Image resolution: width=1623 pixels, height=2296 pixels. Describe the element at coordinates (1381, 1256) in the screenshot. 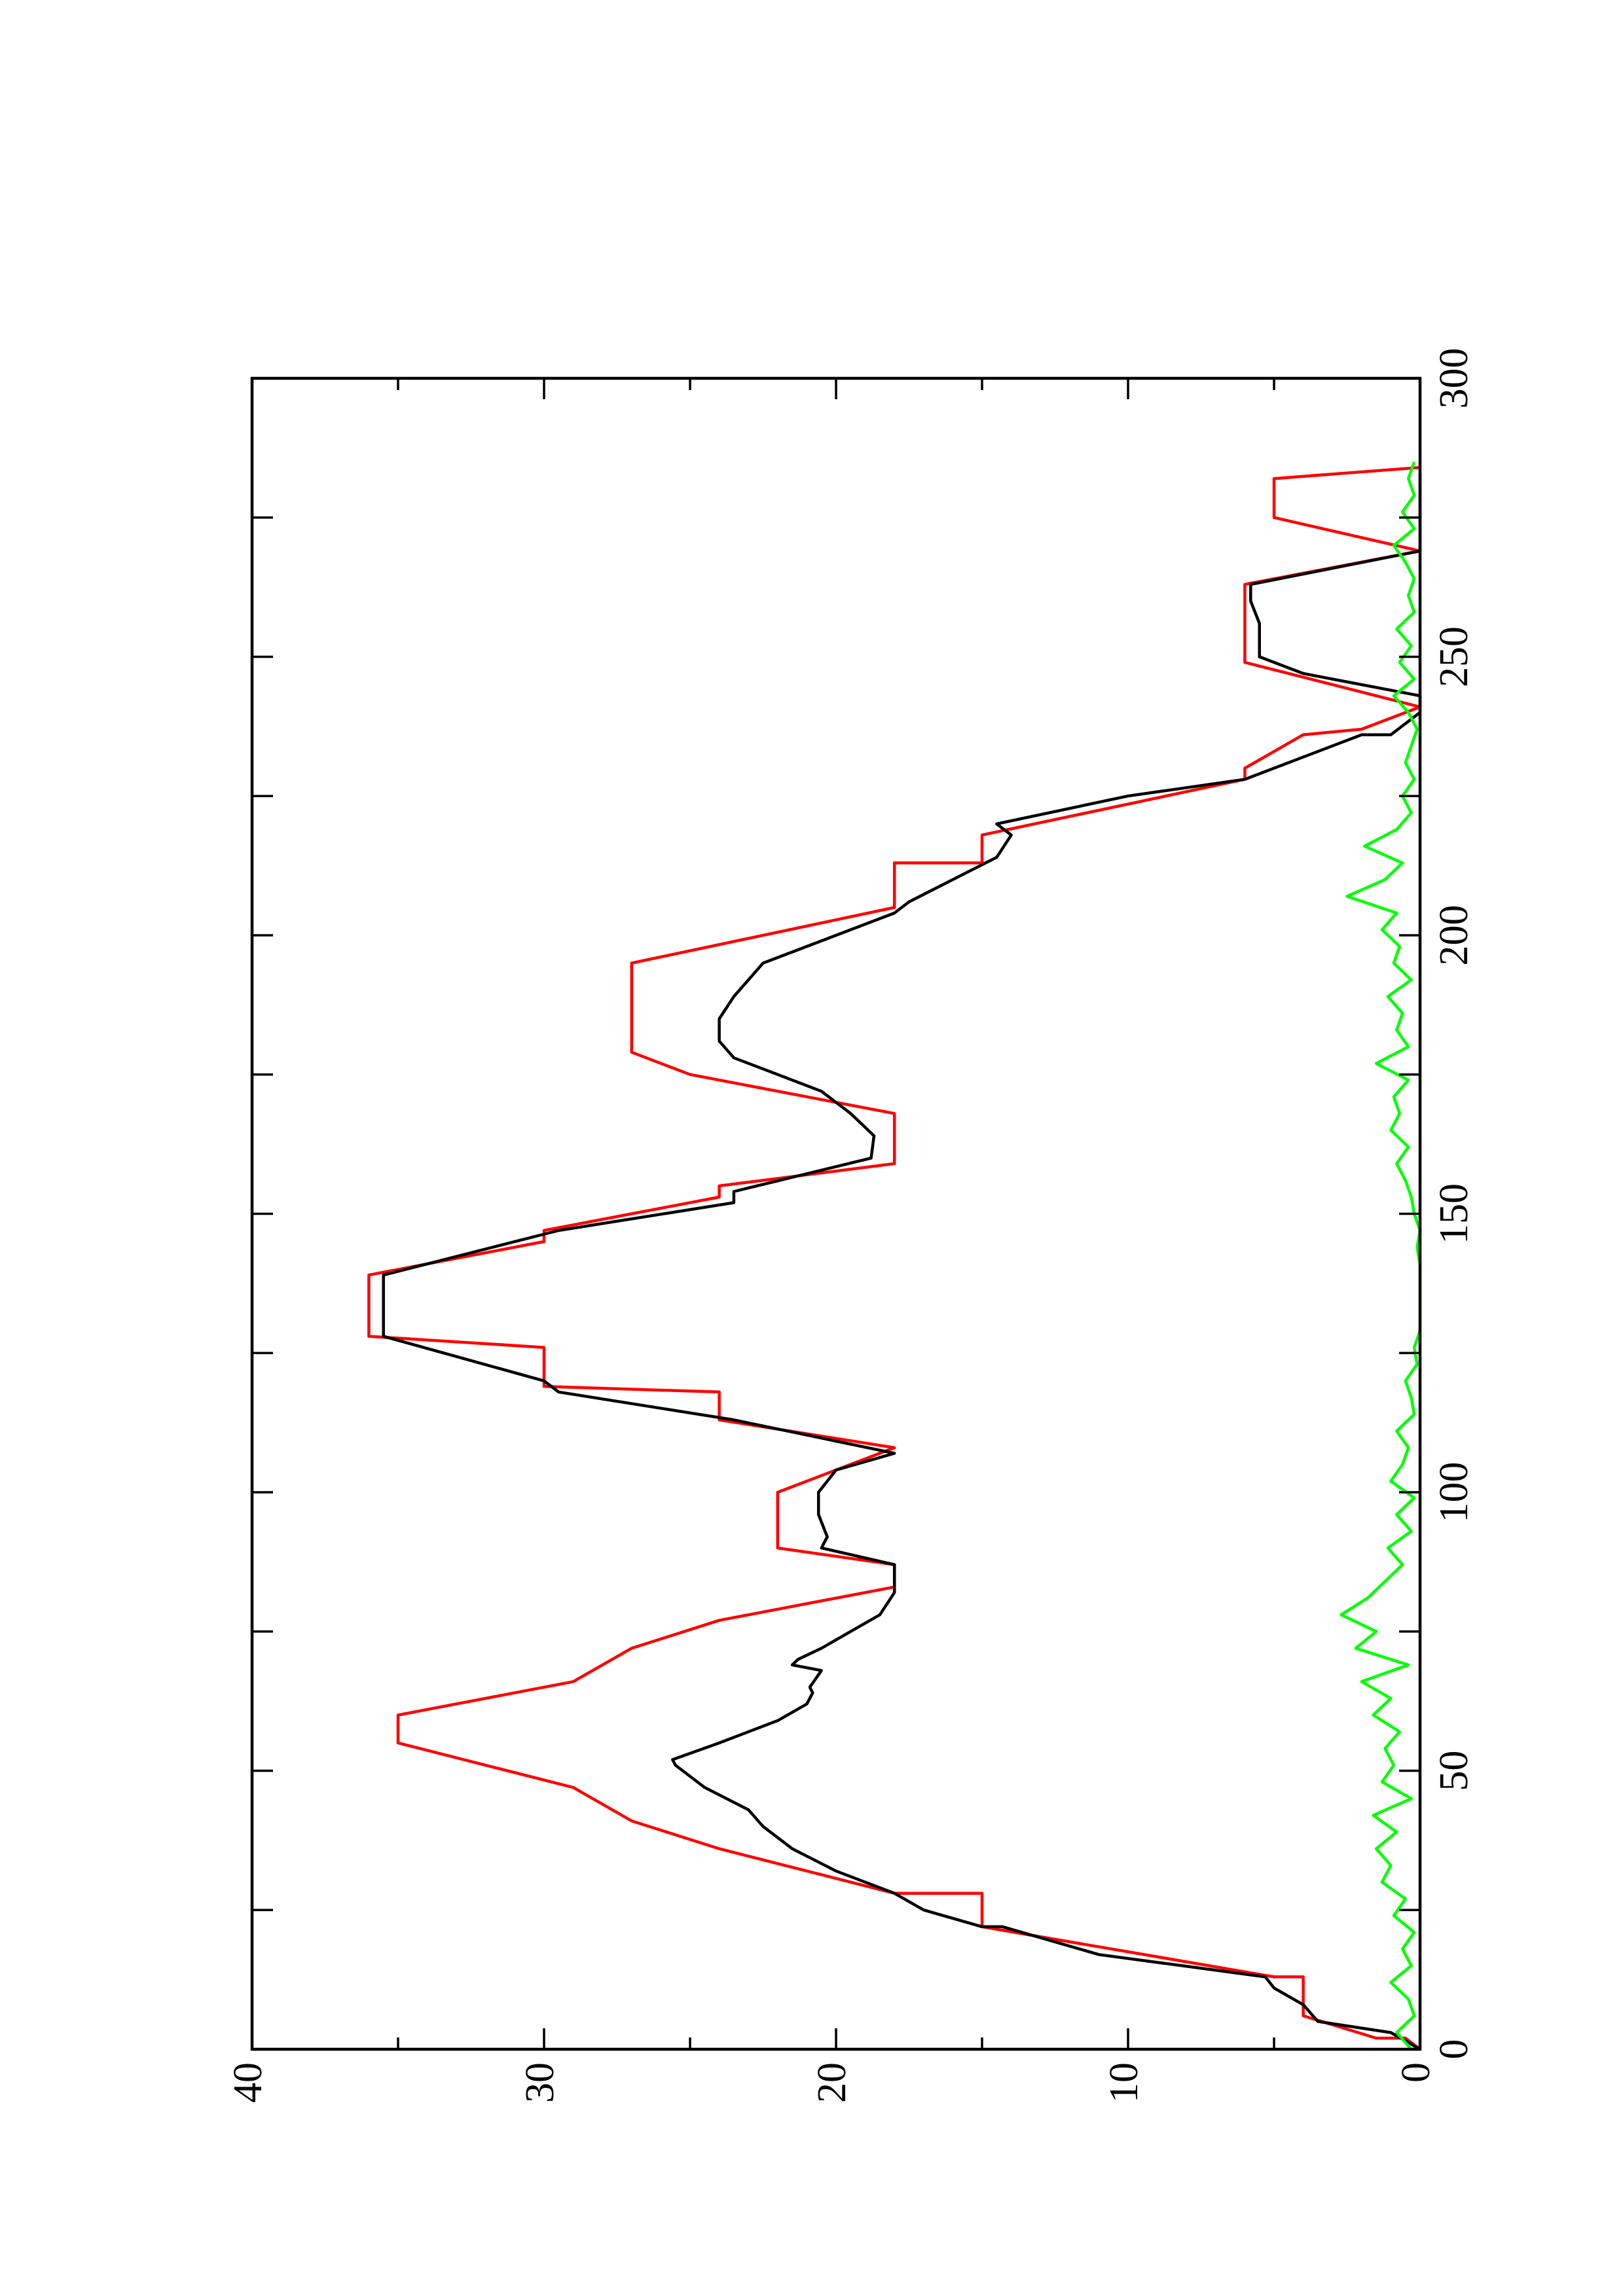

I see `series-line` at that location.